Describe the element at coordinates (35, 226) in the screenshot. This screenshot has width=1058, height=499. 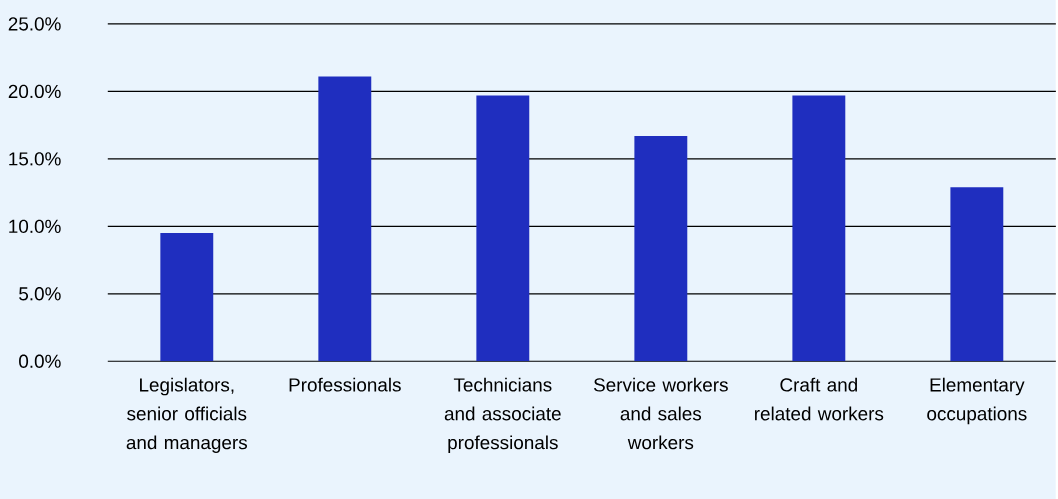
I see `y-tick-label: 10.0%` at that location.